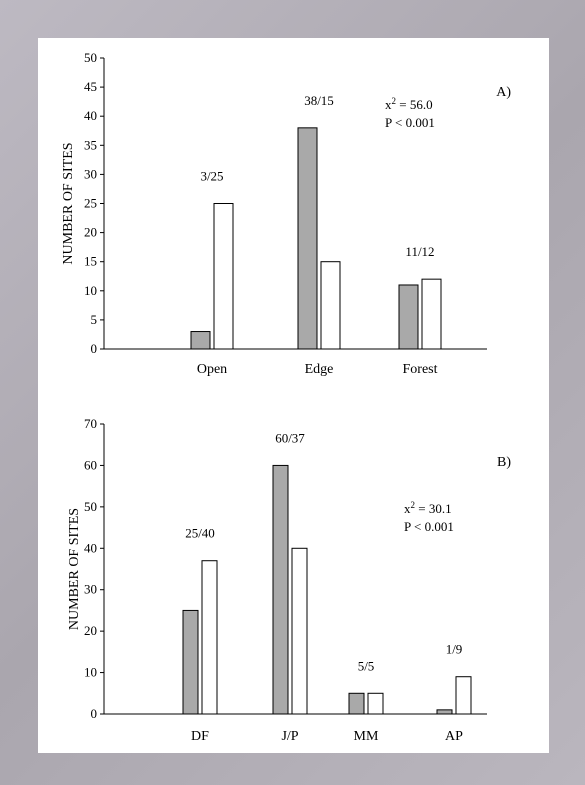 The width and height of the screenshot is (585, 785). I want to click on chart-a-y-tick-label: 50, so click(90, 57).